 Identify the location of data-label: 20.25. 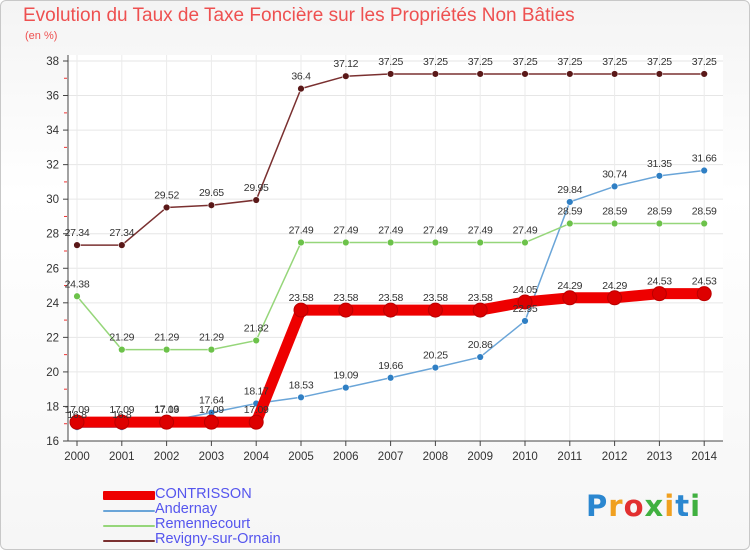
(435, 356).